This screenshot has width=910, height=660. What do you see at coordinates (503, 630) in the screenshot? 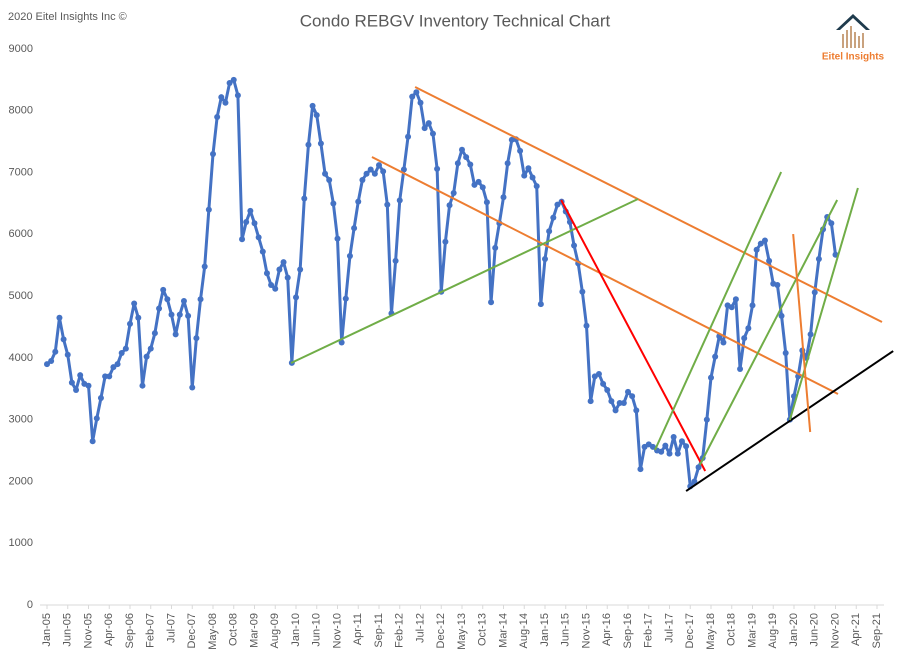
I see `x-tick-label: Mar-14` at bounding box center [503, 630].